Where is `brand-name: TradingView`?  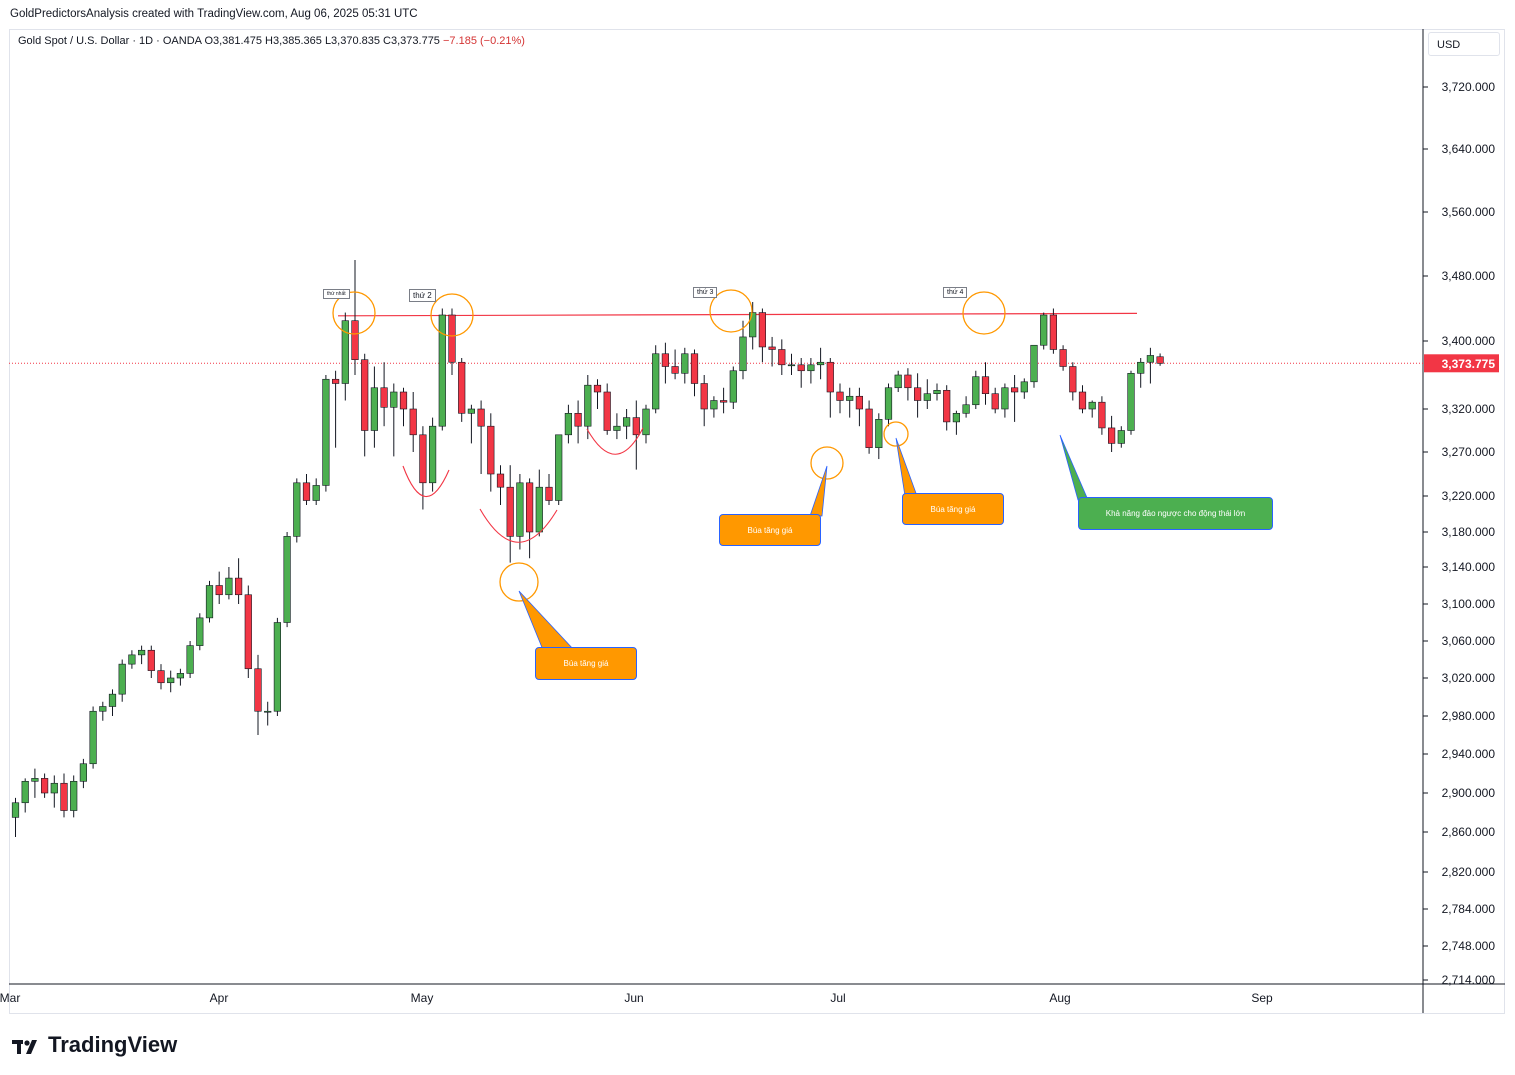
brand-name: TradingView is located at coordinates (113, 1044).